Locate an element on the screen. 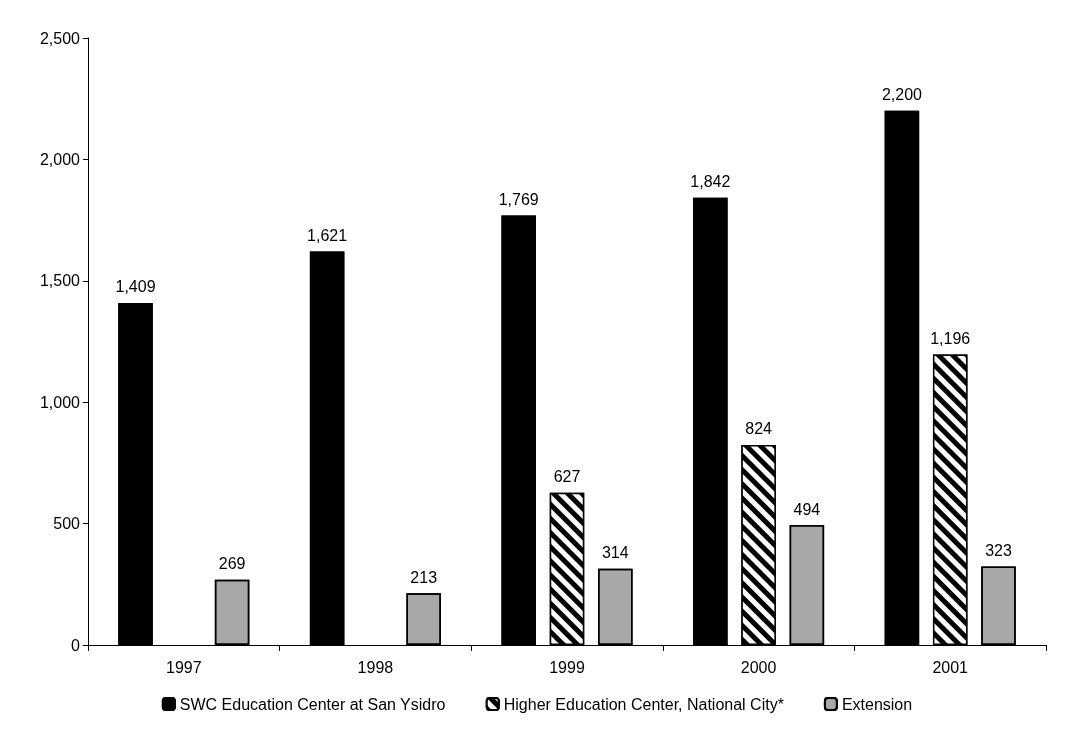 This screenshot has height=733, width=1074. data-label: 1,769 is located at coordinates (518, 199).